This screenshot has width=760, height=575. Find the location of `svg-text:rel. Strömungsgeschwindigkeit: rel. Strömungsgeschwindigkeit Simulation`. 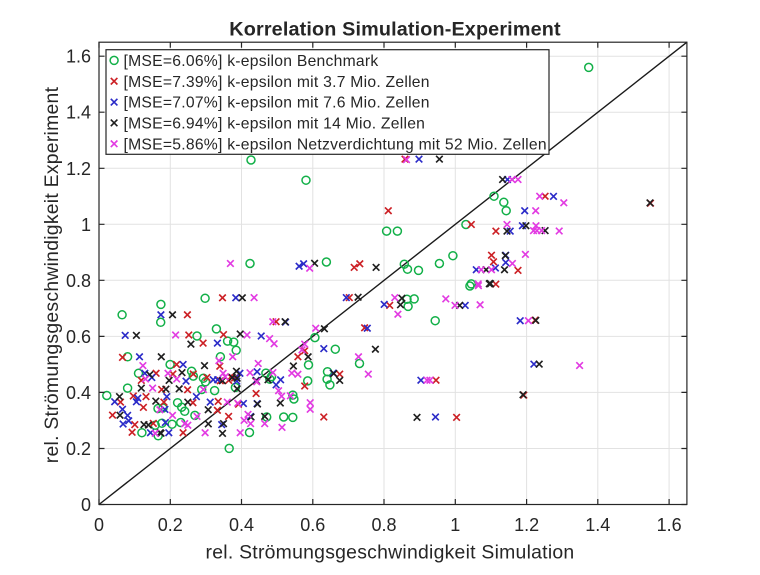

svg-text:rel. Strömungsgeschwindigkeit: rel. Strömungsgeschwindigkeit Simulation is located at coordinates (390, 552).